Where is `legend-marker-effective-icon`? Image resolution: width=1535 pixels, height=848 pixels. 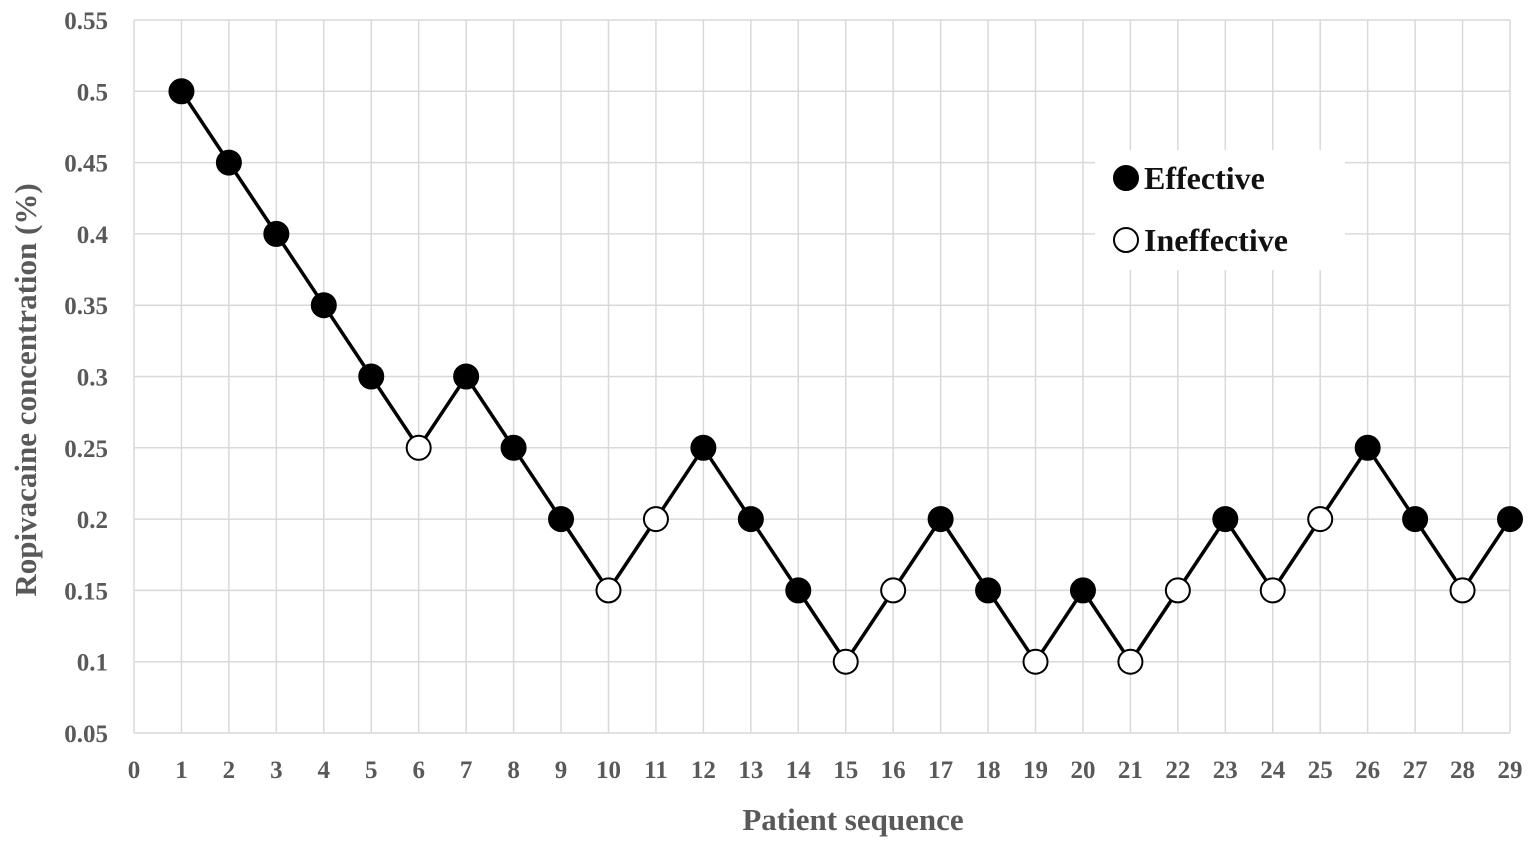 legend-marker-effective-icon is located at coordinates (1126, 178).